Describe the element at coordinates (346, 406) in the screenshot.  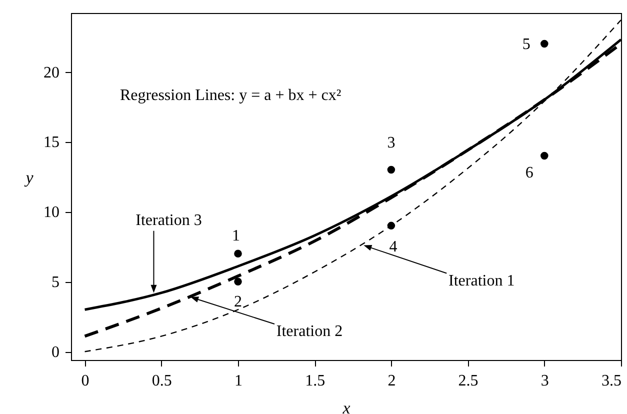
I see `x-axis-title: x` at that location.